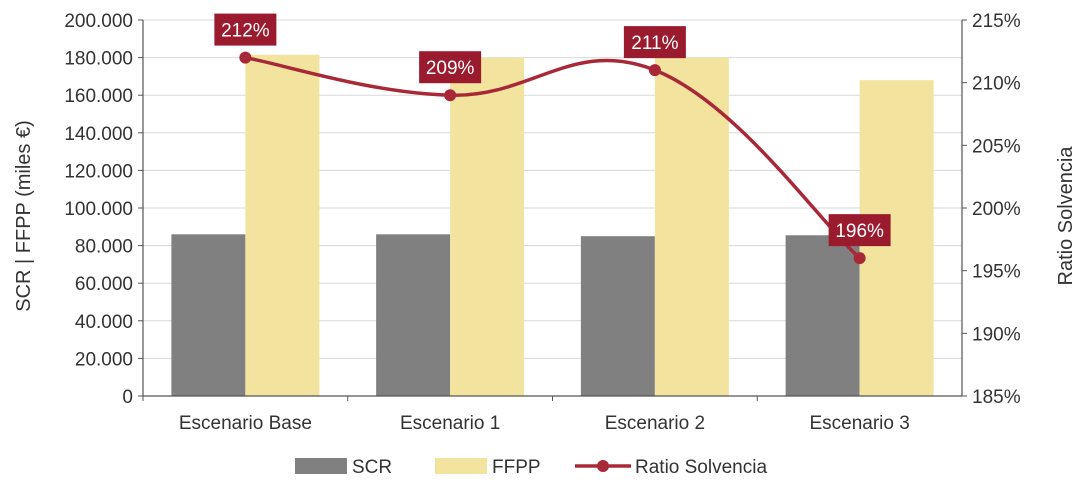  What do you see at coordinates (701, 467) in the screenshot?
I see `legend-label: Ratio Solvencia` at bounding box center [701, 467].